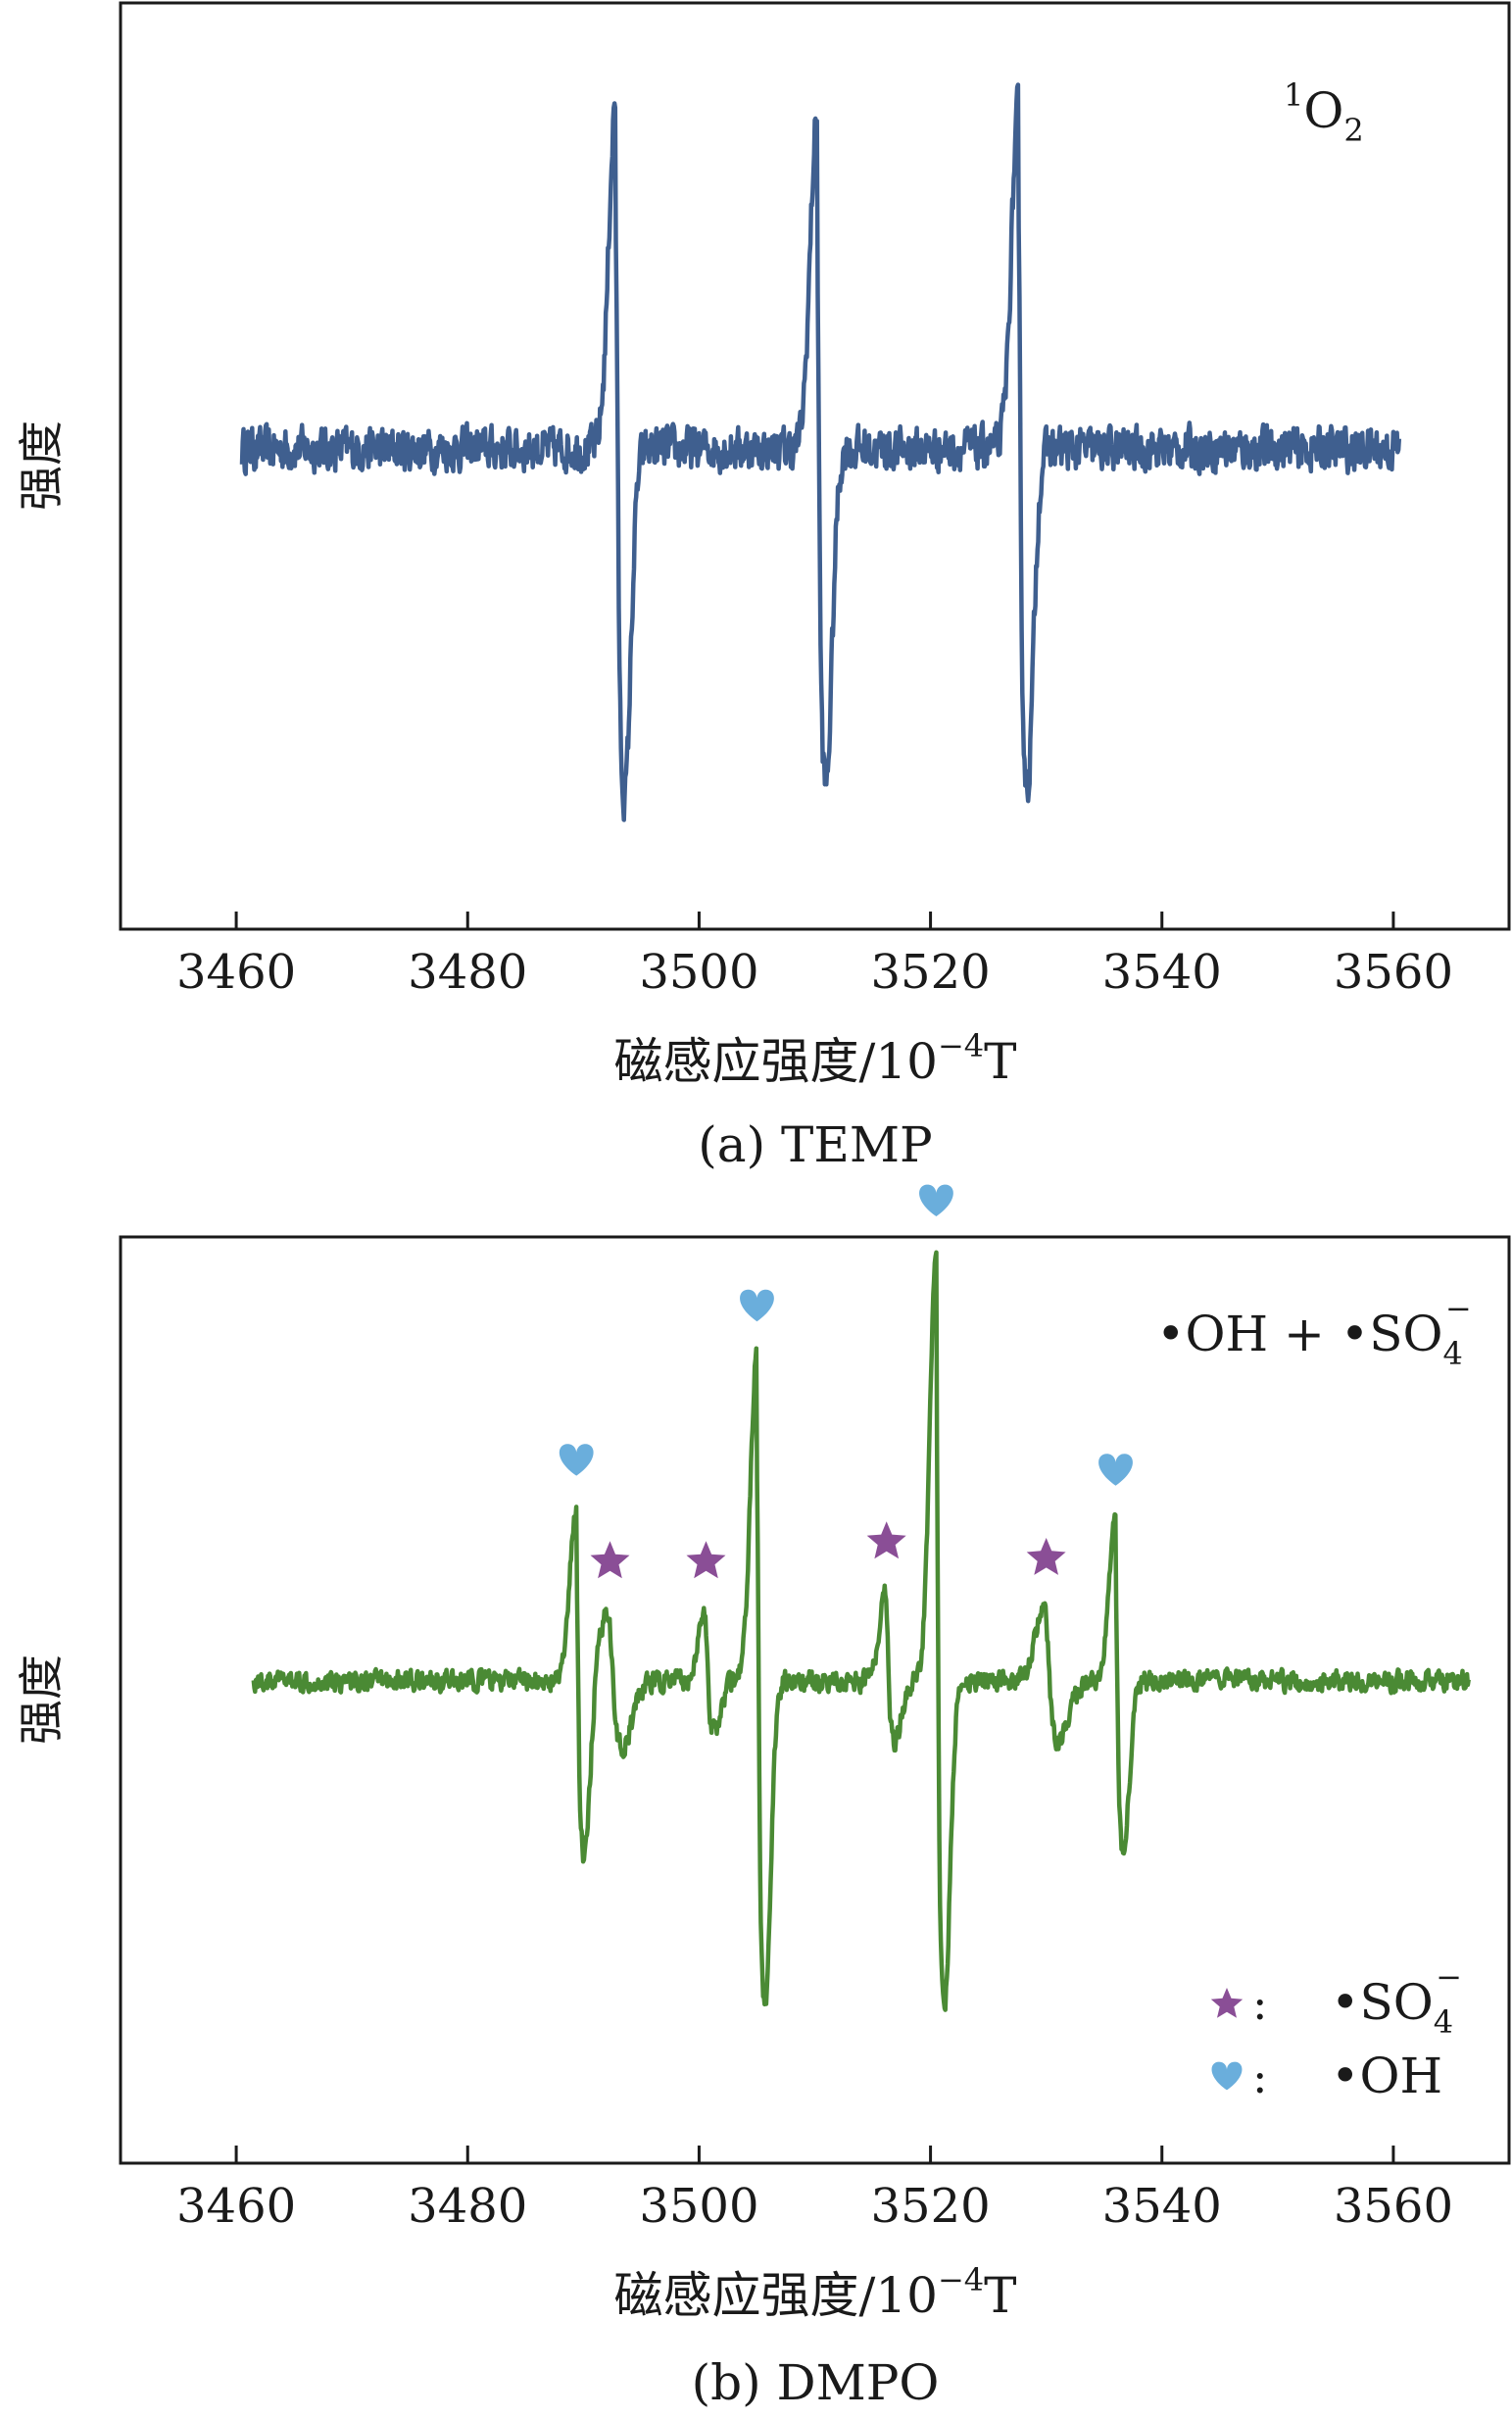 The height and width of the screenshot is (2419, 1512). What do you see at coordinates (816, 2382) in the screenshot?
I see `panel-label-b: (b) DMPO` at bounding box center [816, 2382].